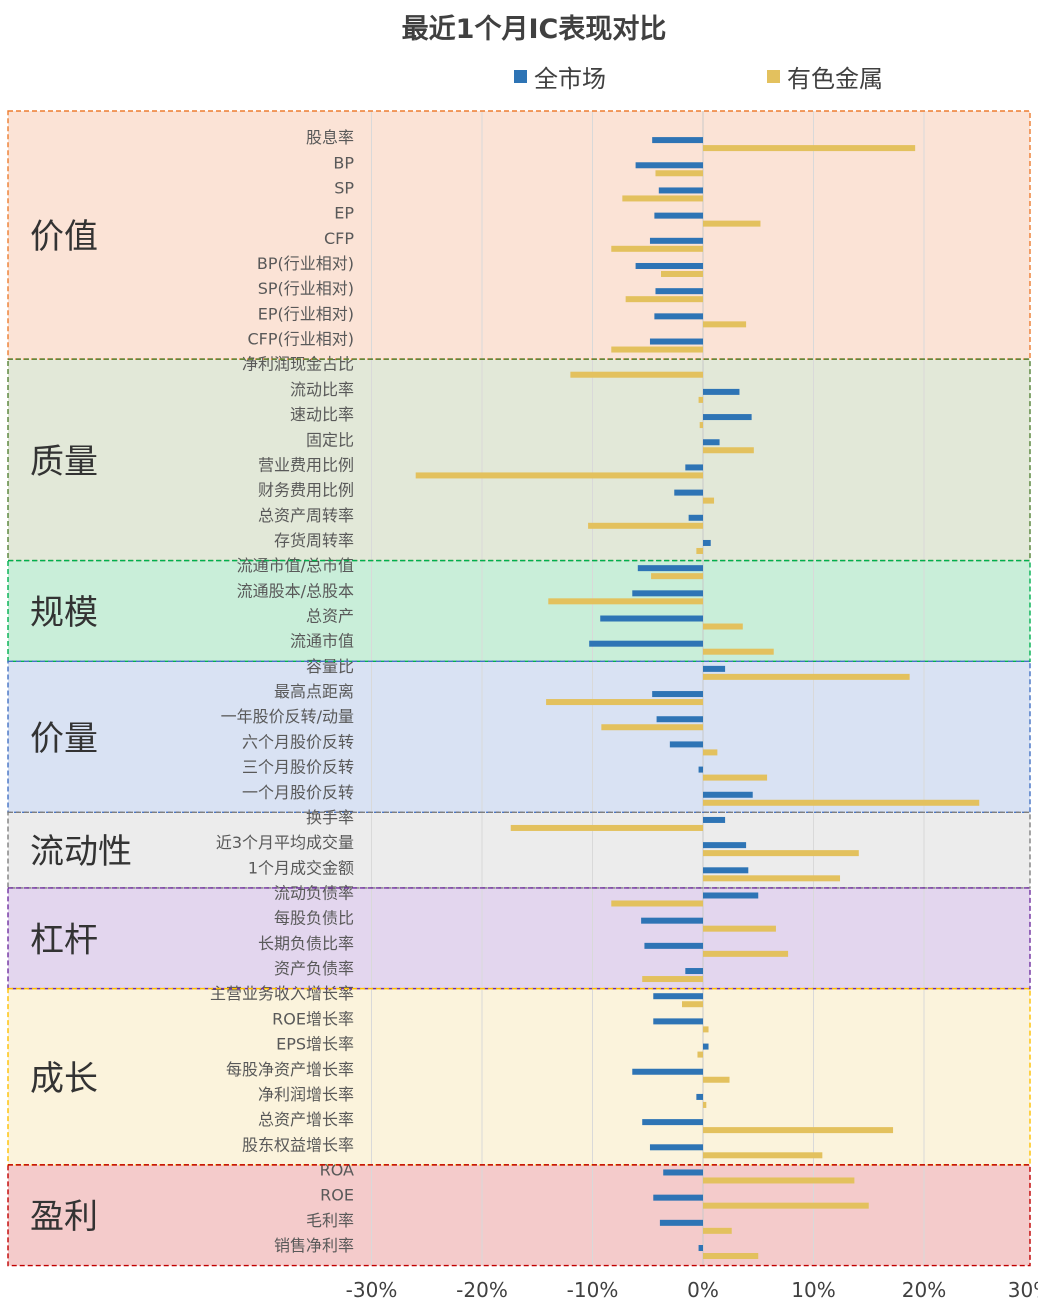 Image resolution: width=1038 pixels, height=1312 pixels. I want to click on category-label-1-7: 存货周转率, so click(314, 540).